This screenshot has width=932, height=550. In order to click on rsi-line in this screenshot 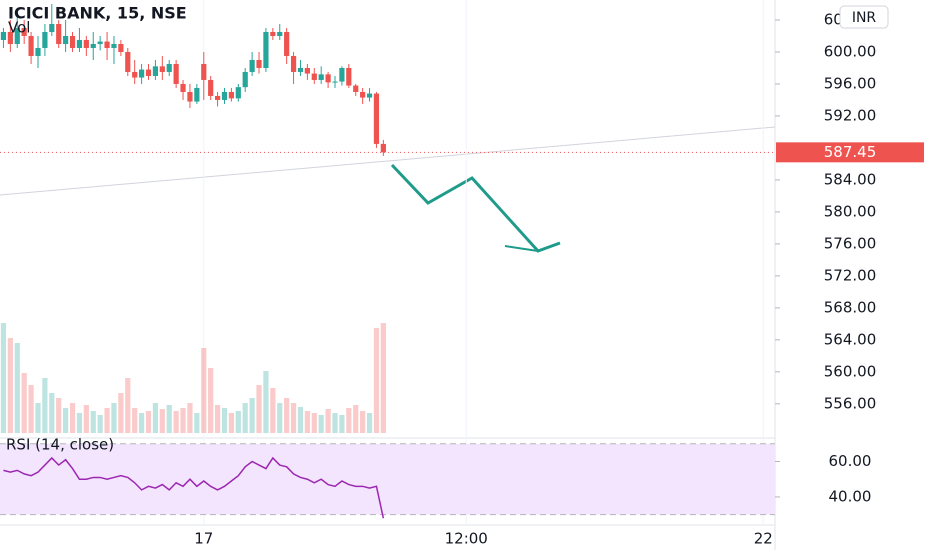, I will do `click(194, 487)`.